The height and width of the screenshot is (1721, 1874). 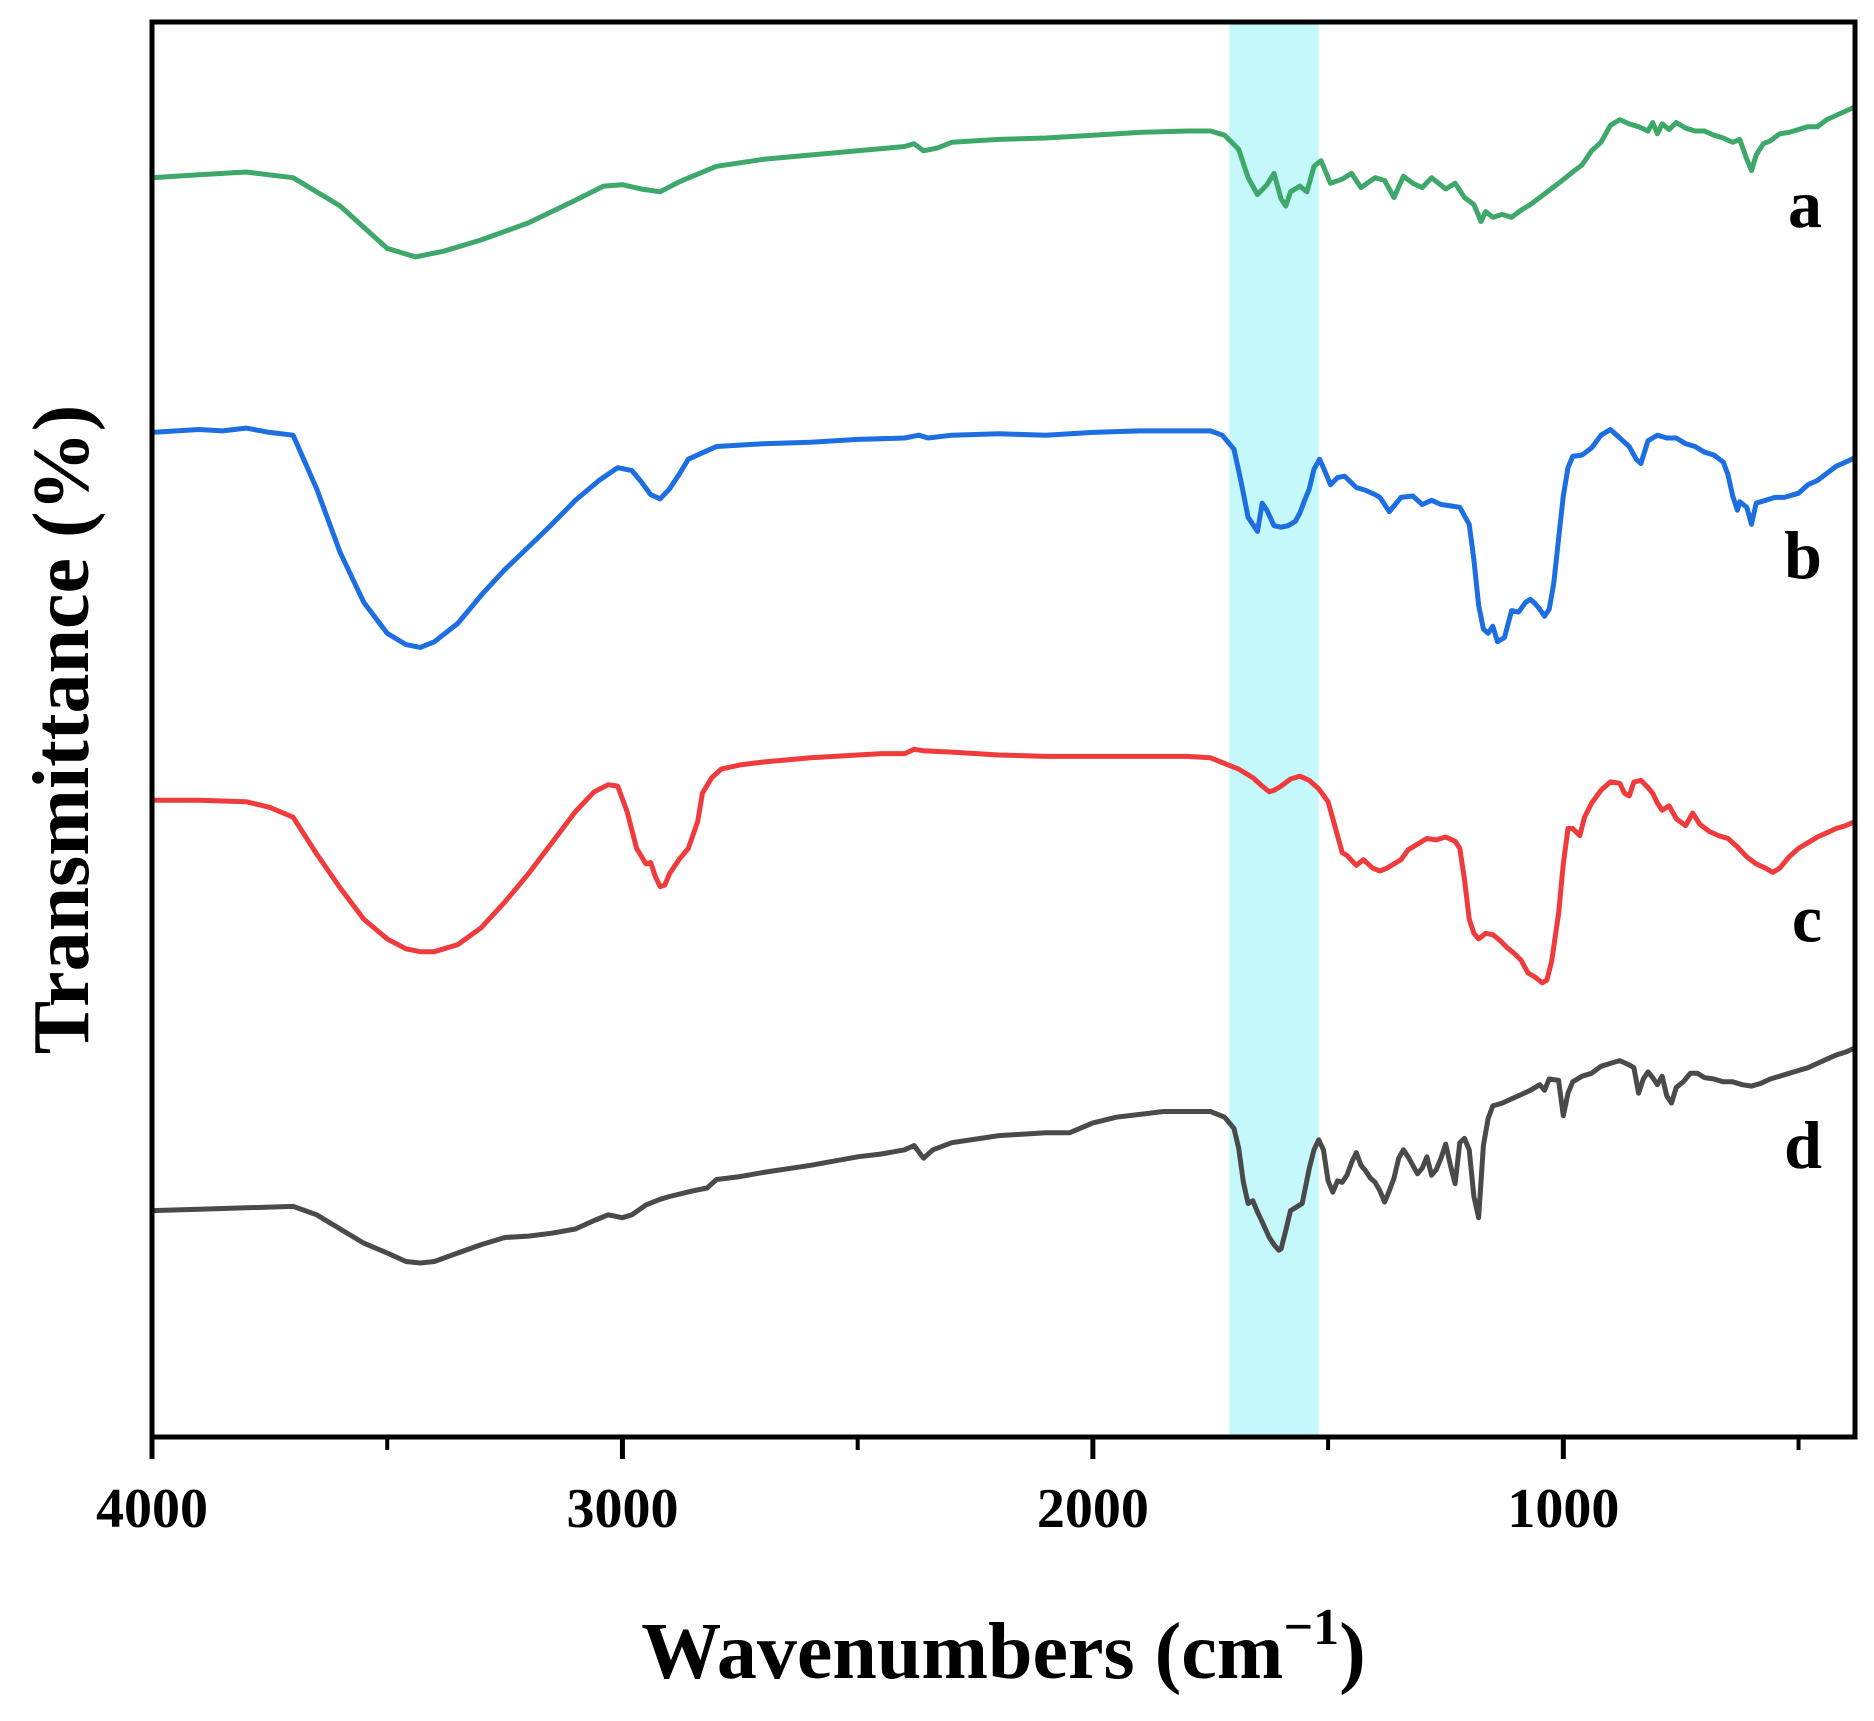 What do you see at coordinates (1807, 918) in the screenshot?
I see `series-label-c: c` at bounding box center [1807, 918].